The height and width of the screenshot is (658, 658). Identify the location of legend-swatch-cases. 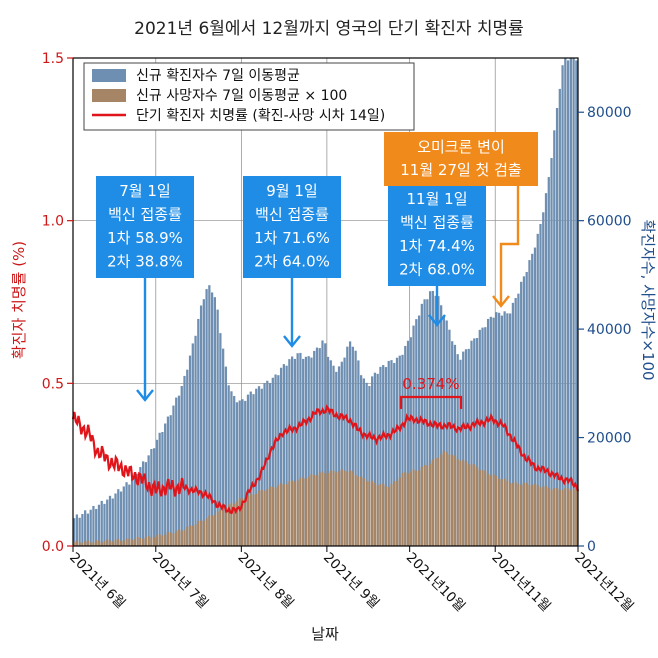
(109, 75).